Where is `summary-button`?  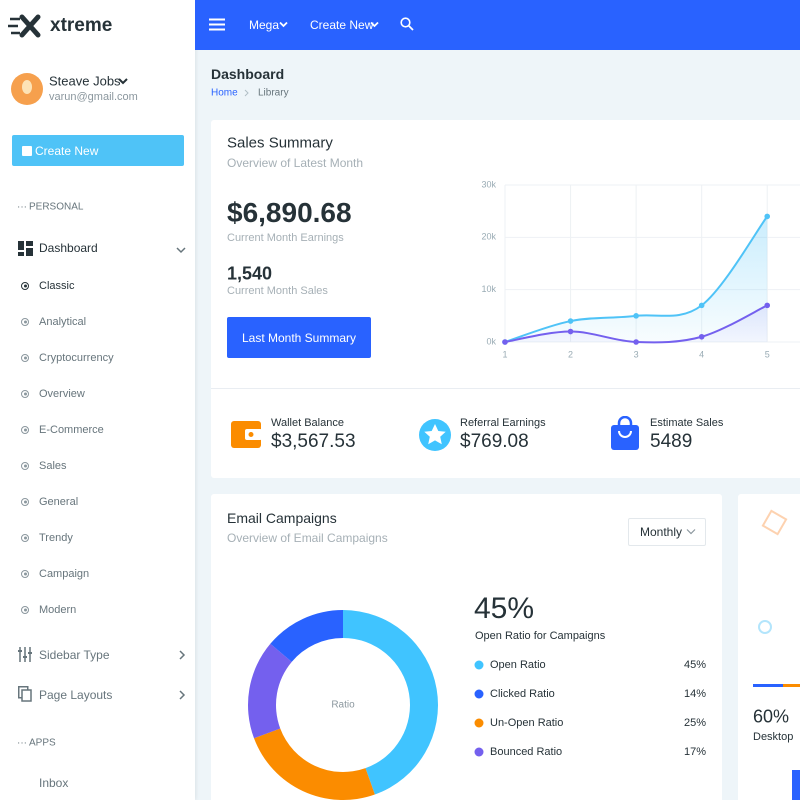
summary-button is located at coordinates (299, 337).